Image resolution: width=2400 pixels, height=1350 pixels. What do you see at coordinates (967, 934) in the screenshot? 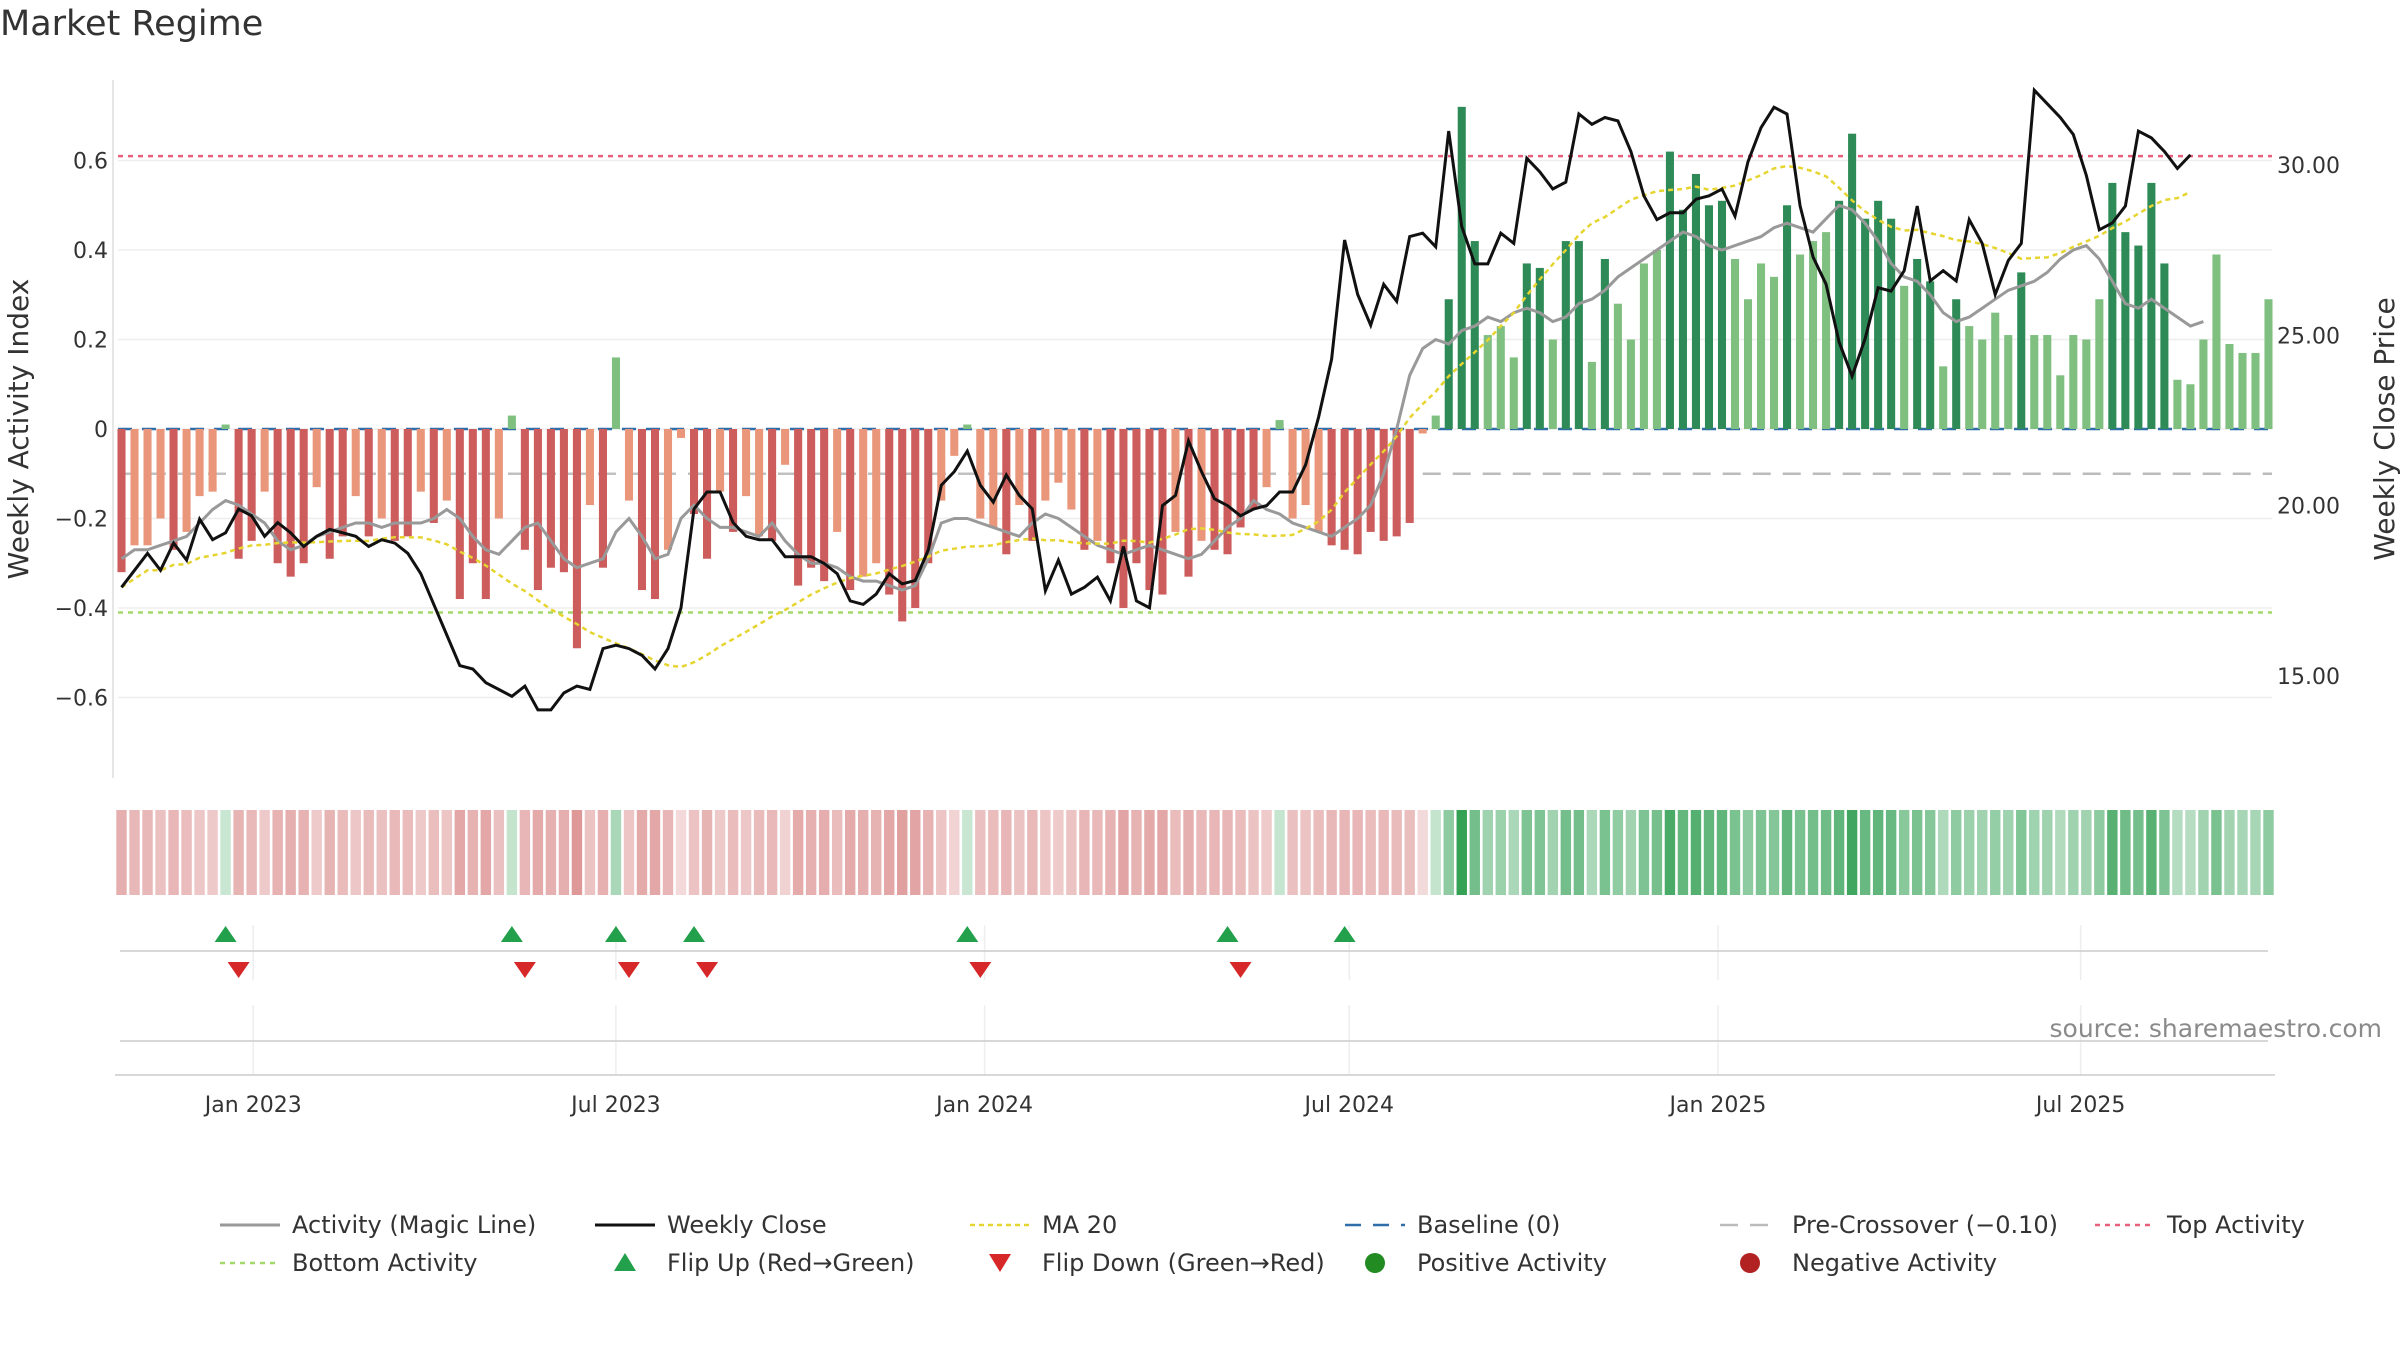
I see `flip-up-marker` at bounding box center [967, 934].